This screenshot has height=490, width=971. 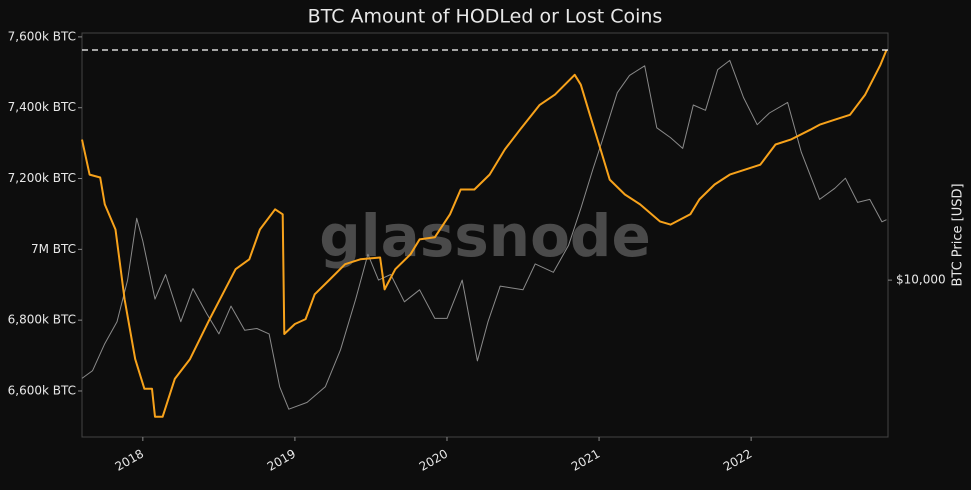 What do you see at coordinates (53, 249) in the screenshot?
I see `y-tick-label: 7M BTC` at bounding box center [53, 249].